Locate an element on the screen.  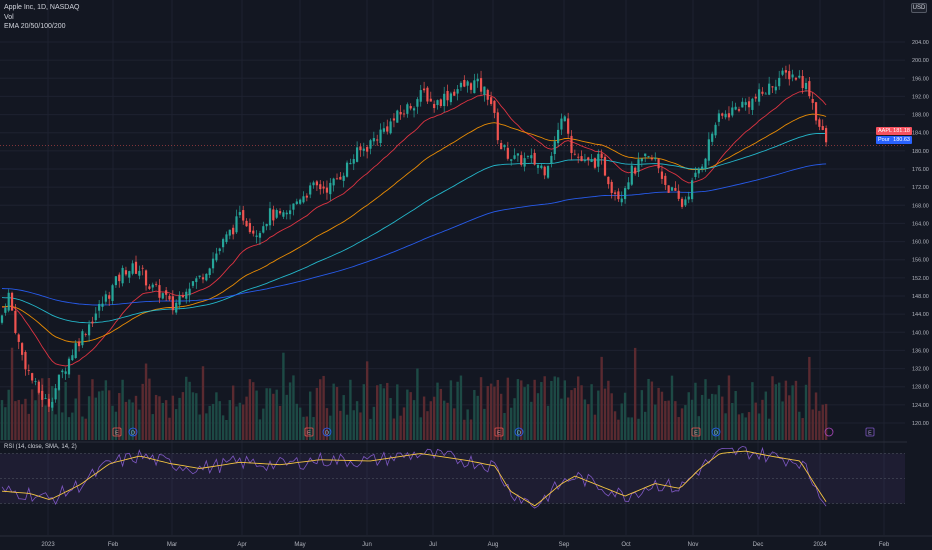
aapl-tag-label: AAPL is located at coordinates (885, 131).